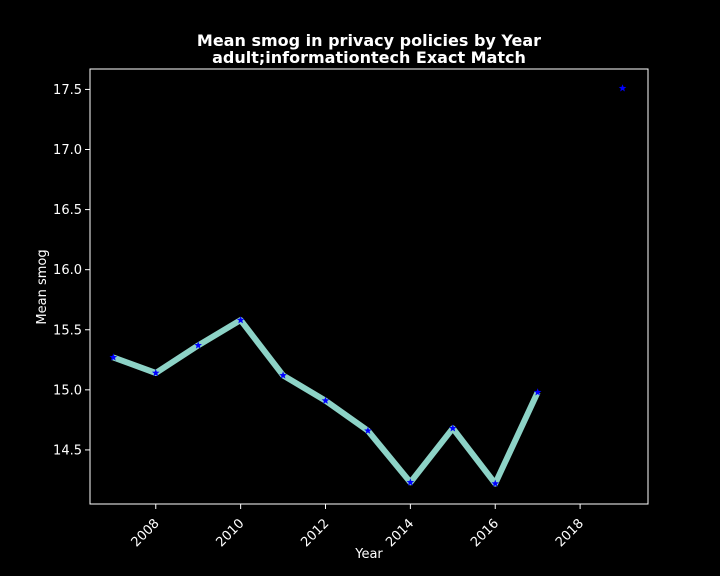 The width and height of the screenshot is (720, 576). Describe the element at coordinates (67, 210) in the screenshot. I see `y-tick-label: 16.5` at that location.